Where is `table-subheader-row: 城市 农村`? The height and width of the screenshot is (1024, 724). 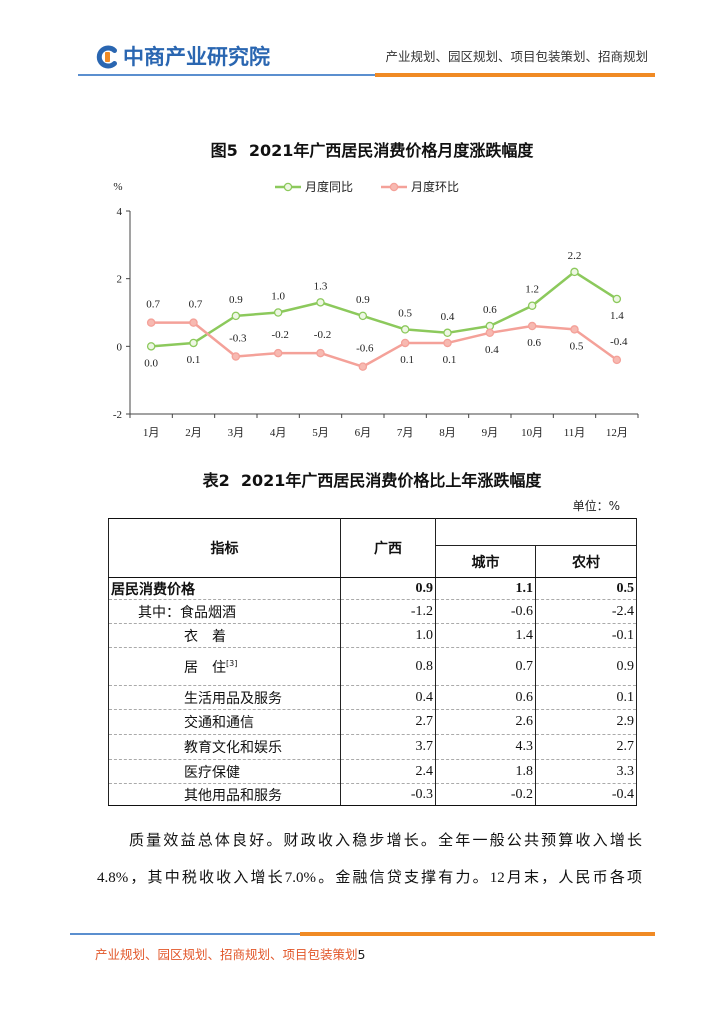
table-subheader-row: 城市 农村 is located at coordinates (373, 561).